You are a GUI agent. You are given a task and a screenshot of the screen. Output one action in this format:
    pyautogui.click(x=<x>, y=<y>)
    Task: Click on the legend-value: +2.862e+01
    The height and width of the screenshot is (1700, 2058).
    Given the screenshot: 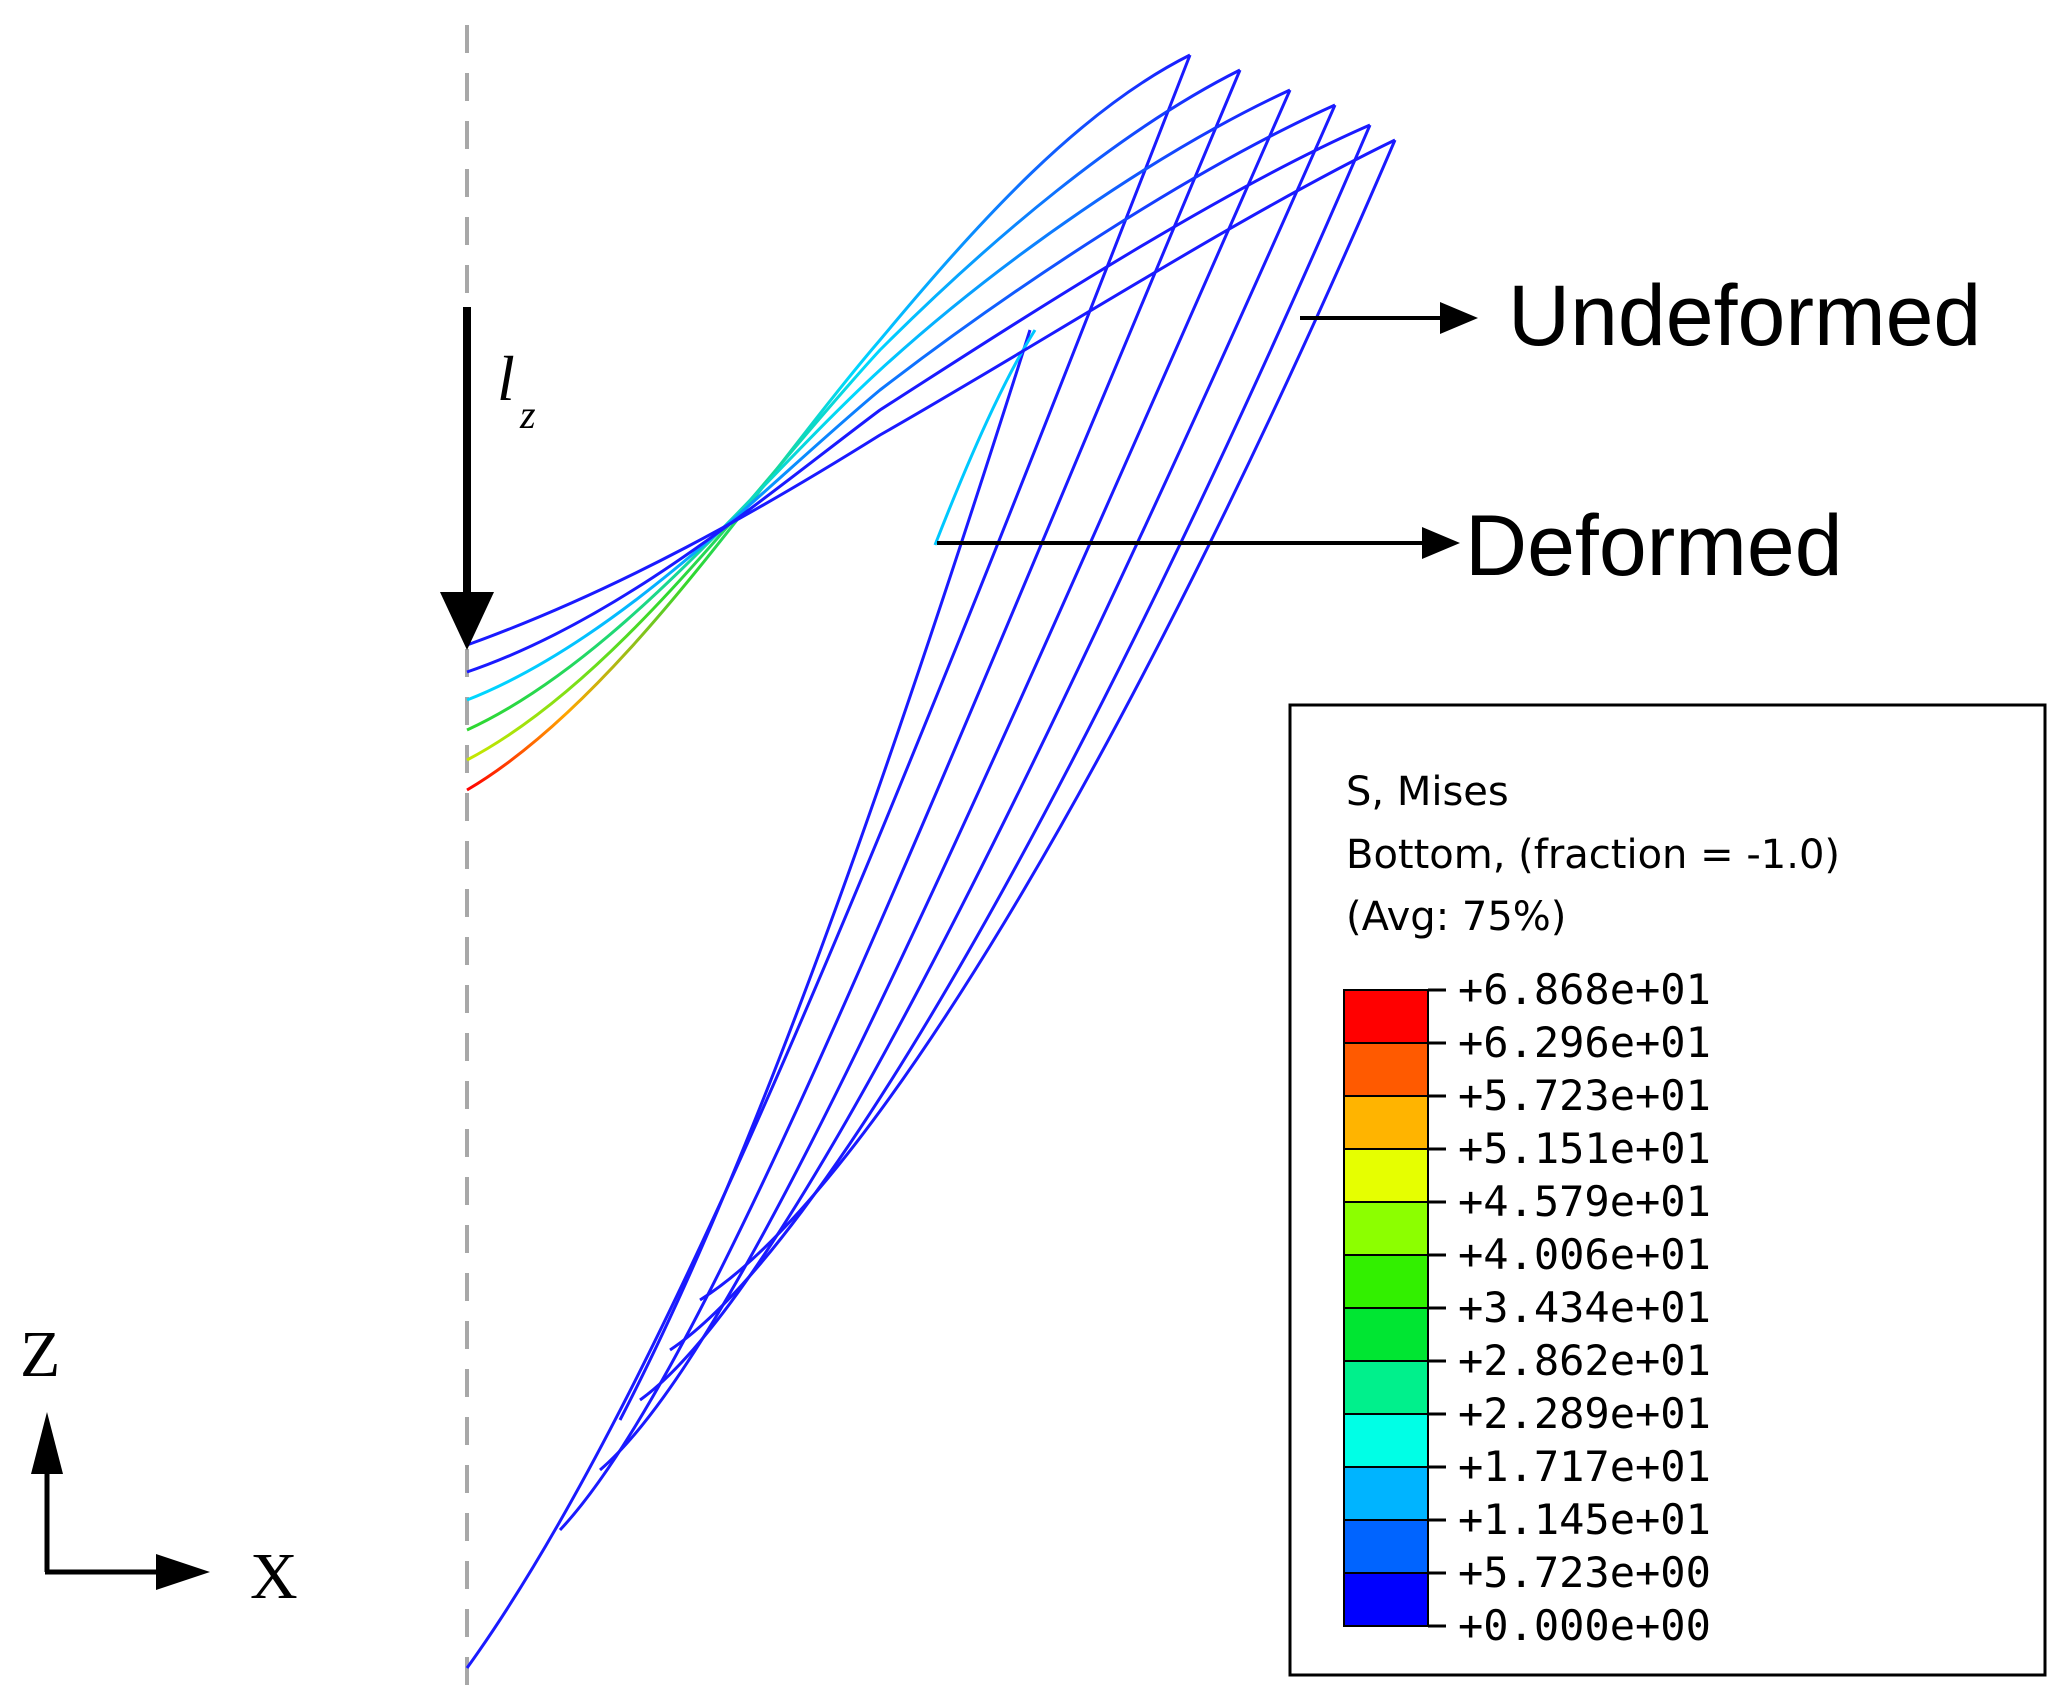 What is the action you would take?
    pyautogui.click(x=1584, y=1360)
    